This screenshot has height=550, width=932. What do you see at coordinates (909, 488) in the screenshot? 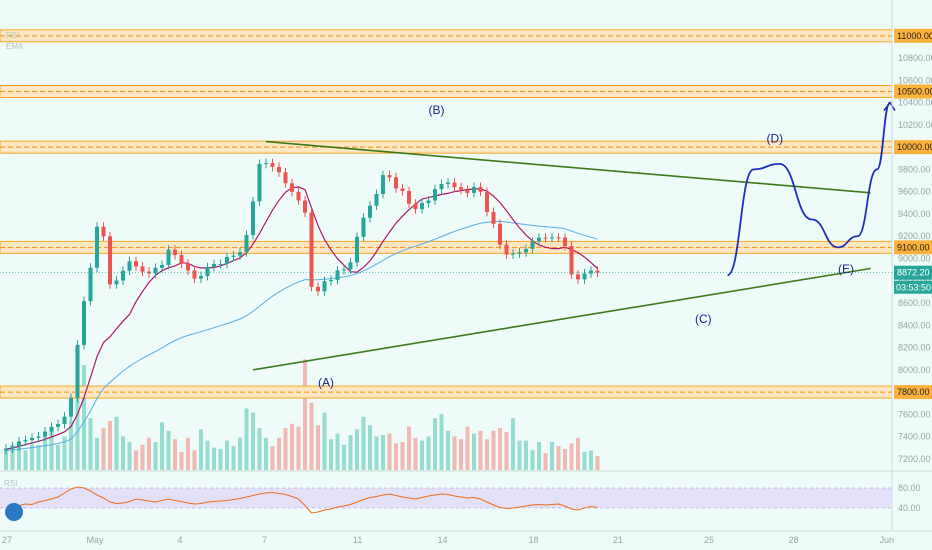
I see `rsi-tick-label: 80.00` at bounding box center [909, 488].